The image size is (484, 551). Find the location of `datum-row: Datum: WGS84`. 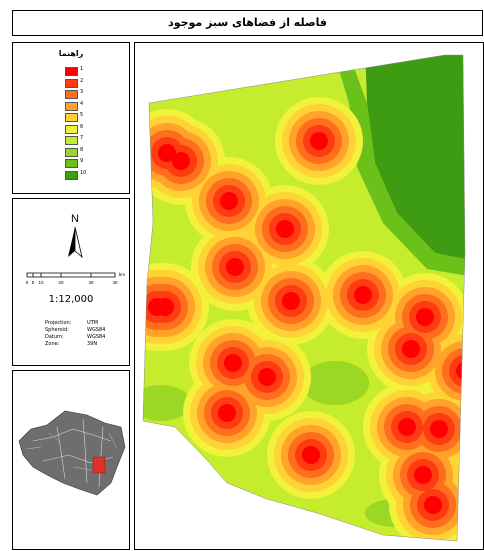

datum-row: Datum: WGS84 is located at coordinates (75, 337).